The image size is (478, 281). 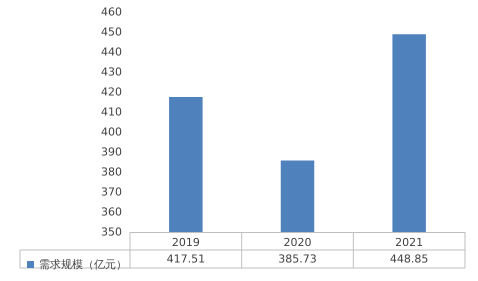 I want to click on y-tick-label: 440, so click(x=111, y=52).